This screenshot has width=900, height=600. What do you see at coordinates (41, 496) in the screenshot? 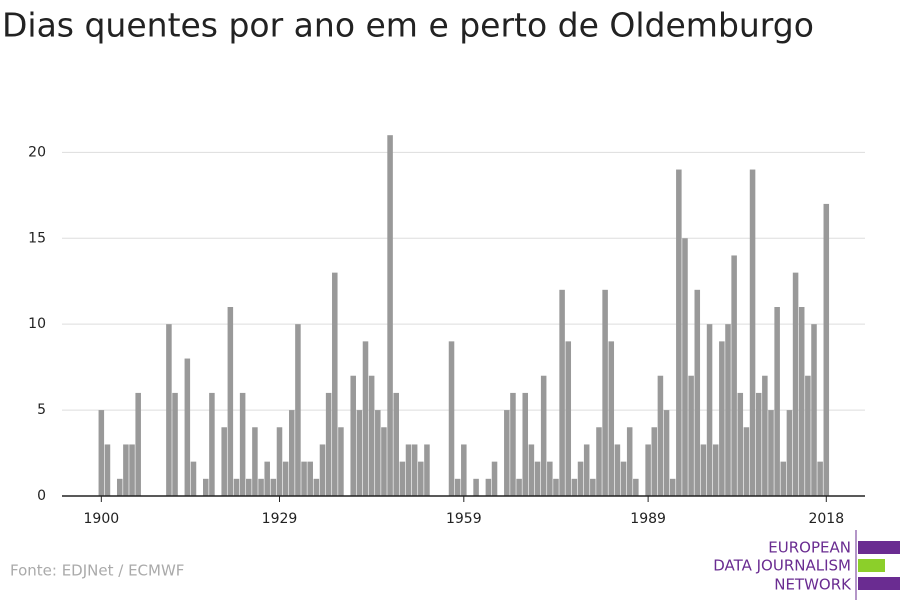
I see `y-tick-label: 0` at bounding box center [41, 496].